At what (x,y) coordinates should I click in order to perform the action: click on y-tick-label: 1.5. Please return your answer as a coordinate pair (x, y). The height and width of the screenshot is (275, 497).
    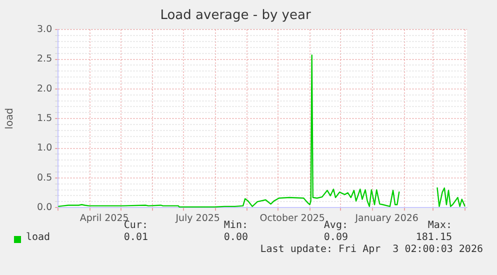
    Looking at the image, I should click on (44, 118).